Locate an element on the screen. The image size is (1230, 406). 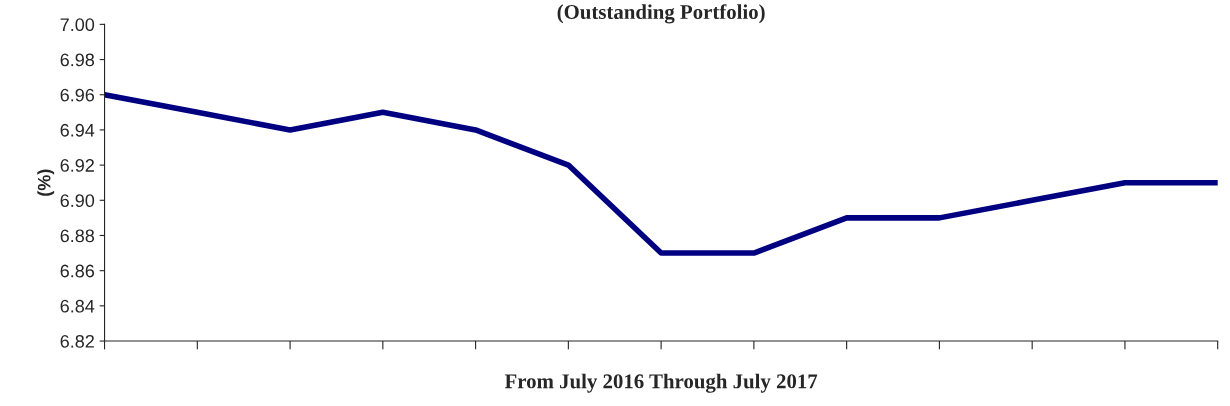
y-tick-label: 6.84 is located at coordinates (77, 306).